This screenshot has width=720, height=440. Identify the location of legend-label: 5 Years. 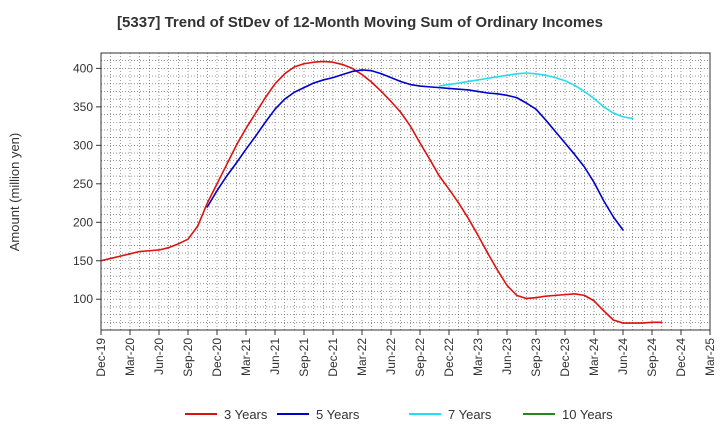
(338, 414).